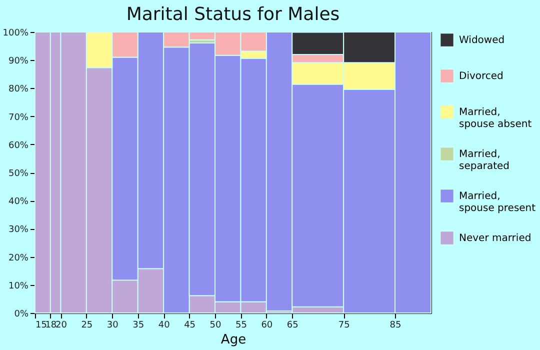 The width and height of the screenshot is (540, 350). Describe the element at coordinates (138, 325) in the screenshot. I see `x-tick-label: 35` at that location.